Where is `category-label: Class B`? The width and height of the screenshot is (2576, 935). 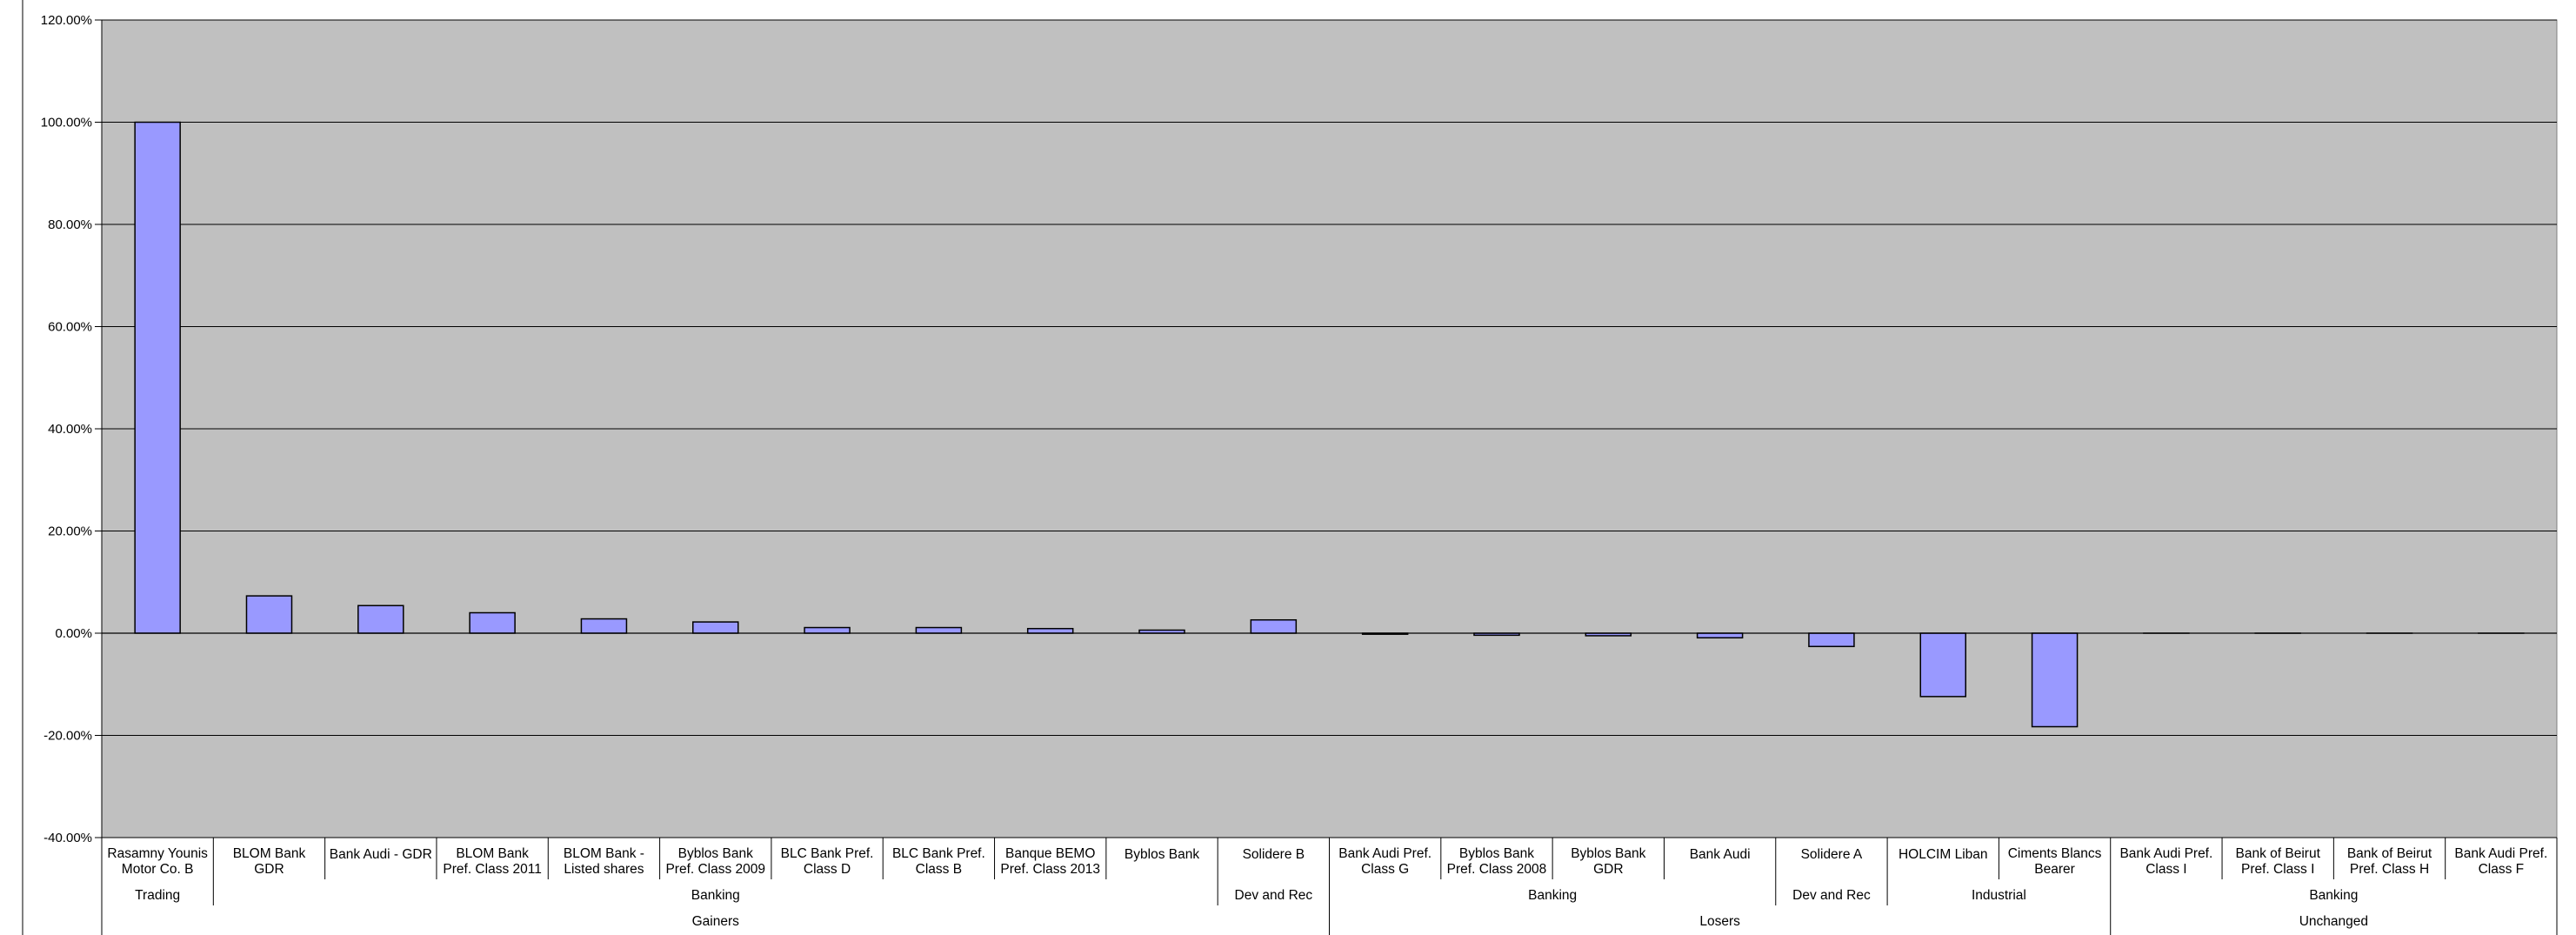
category-label: Class B is located at coordinates (939, 869).